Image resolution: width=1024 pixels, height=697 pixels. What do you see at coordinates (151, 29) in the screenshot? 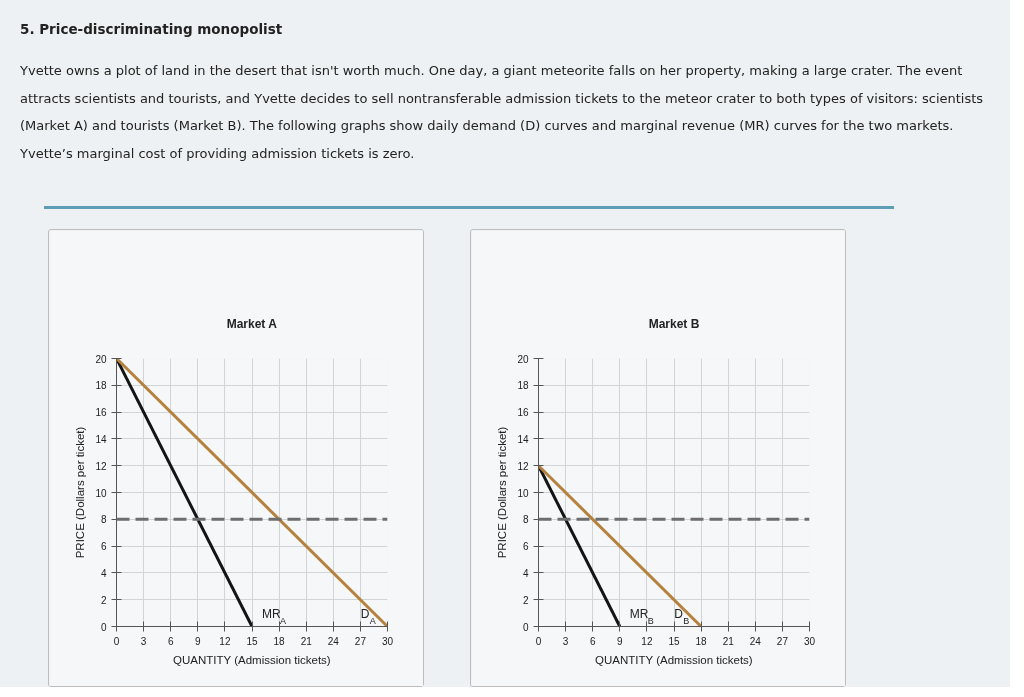
I see `text: 5. Price-discriminating monopolist` at bounding box center [151, 29].